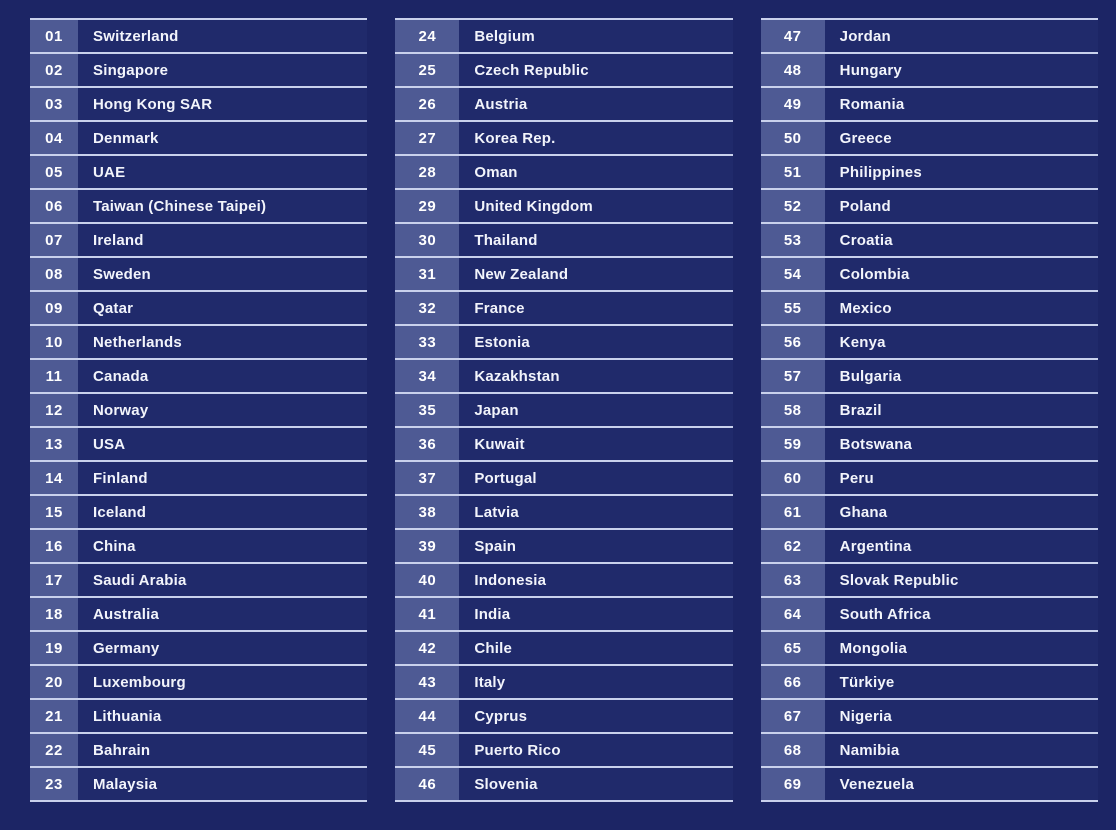 This screenshot has width=1116, height=830. Describe the element at coordinates (54, 274) in the screenshot. I see `rank-cell: 08` at that location.